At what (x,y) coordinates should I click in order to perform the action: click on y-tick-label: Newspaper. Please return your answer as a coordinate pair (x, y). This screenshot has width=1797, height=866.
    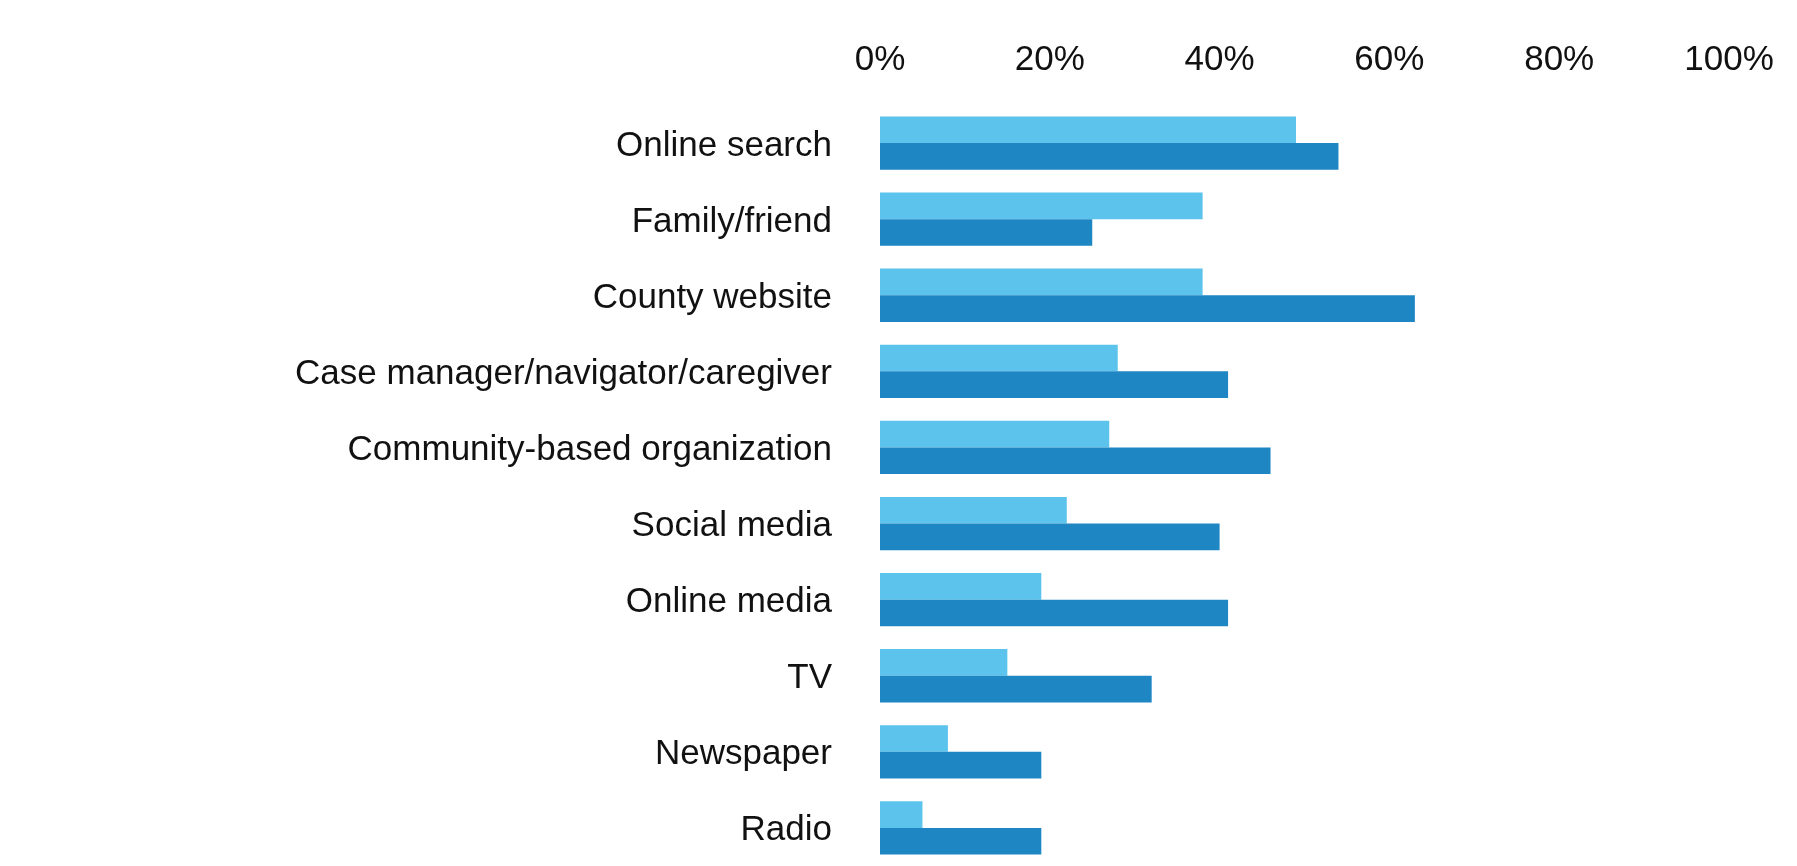
    Looking at the image, I should click on (743, 752).